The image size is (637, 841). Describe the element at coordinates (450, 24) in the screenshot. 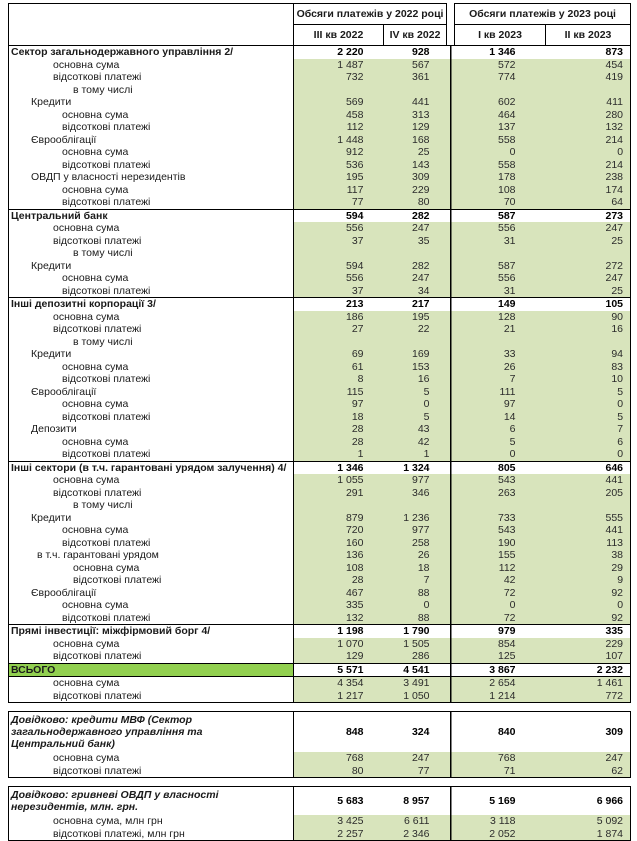

I see `header-gap` at that location.